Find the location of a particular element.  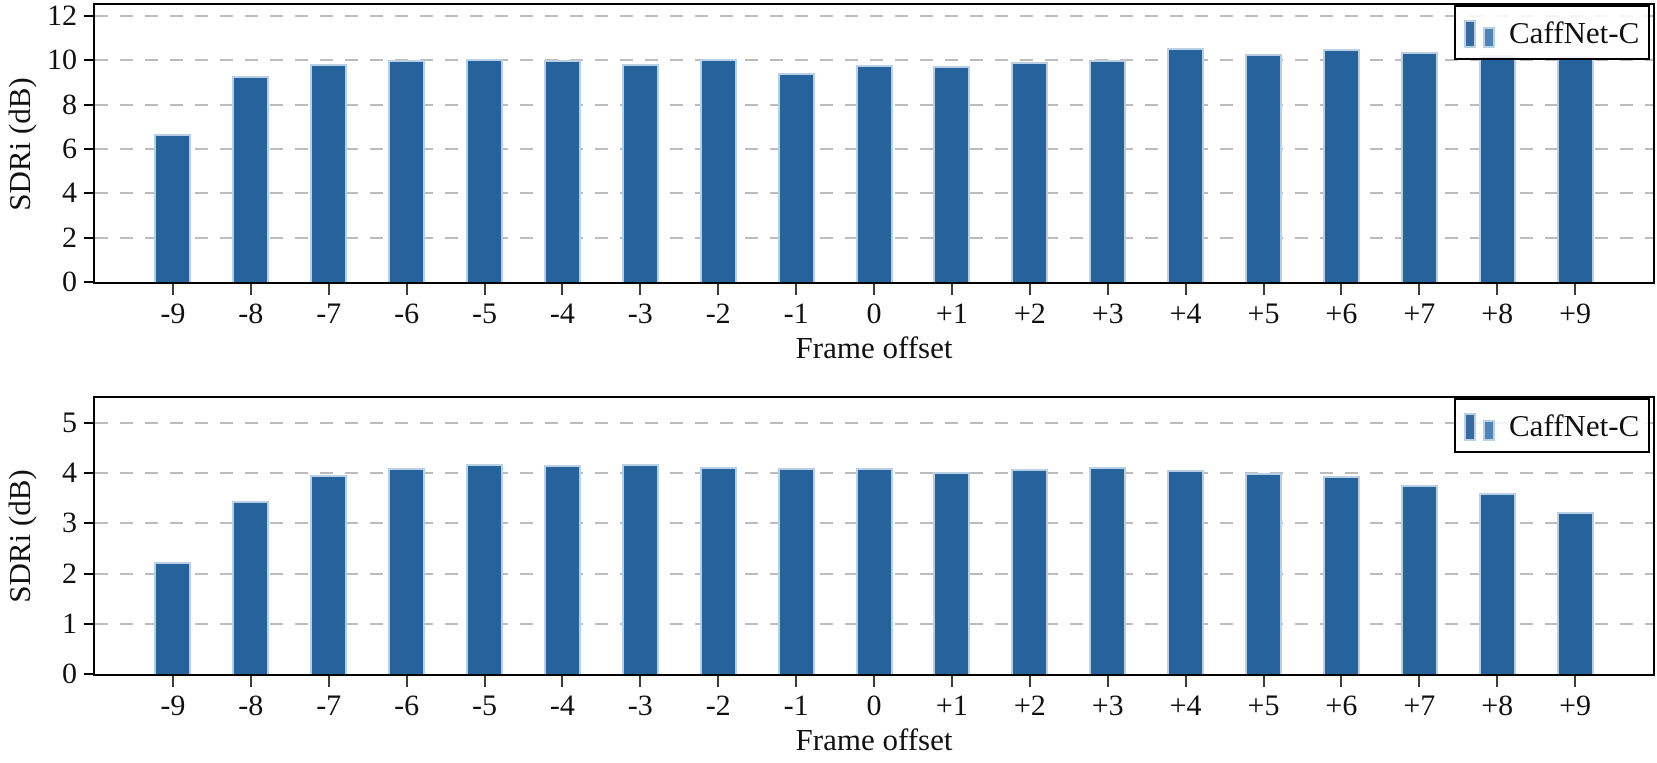

x-tick-label: -1 is located at coordinates (796, 705).